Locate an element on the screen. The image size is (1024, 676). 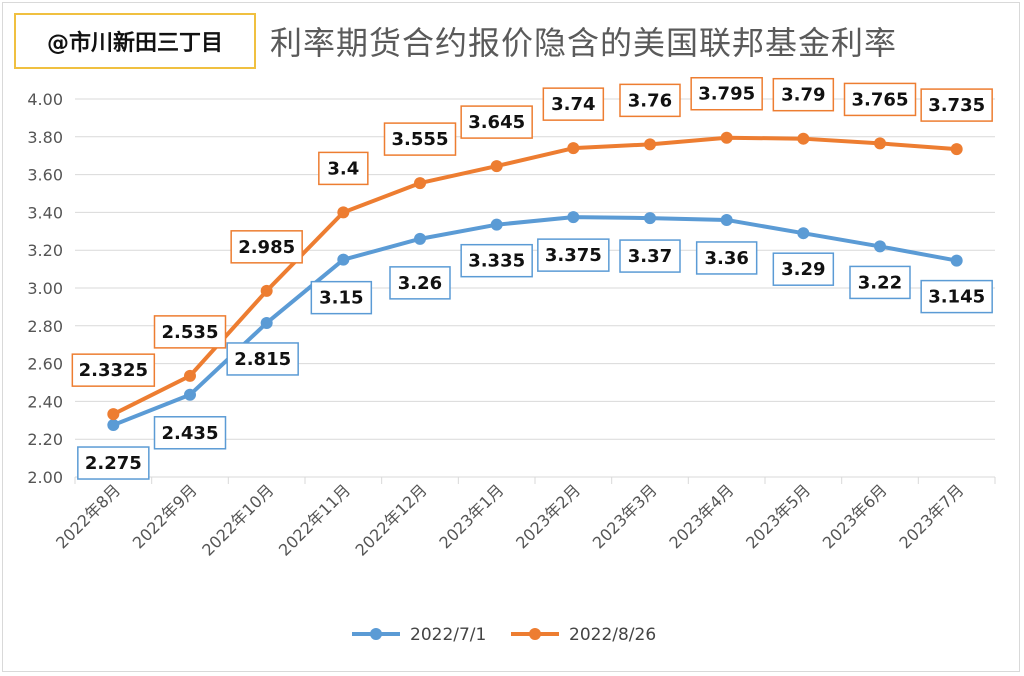
y-tick-label: 2.60 is located at coordinates (45, 364).